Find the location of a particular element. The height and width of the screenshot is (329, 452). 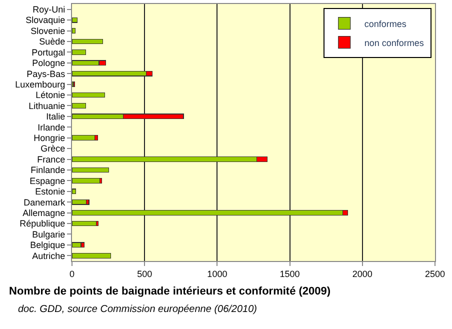

y-tick-label: Lithuanie is located at coordinates (47, 105).